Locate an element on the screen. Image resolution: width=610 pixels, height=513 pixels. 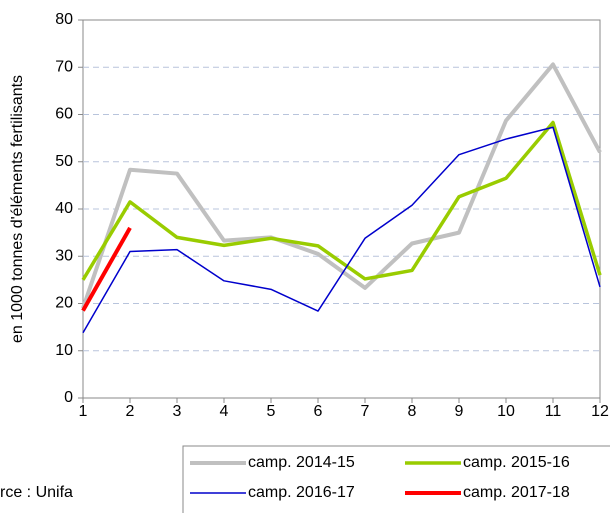
y-axis-label: en 1000 tonnes d'éléments fertilisants is located at coordinates (17, 209).